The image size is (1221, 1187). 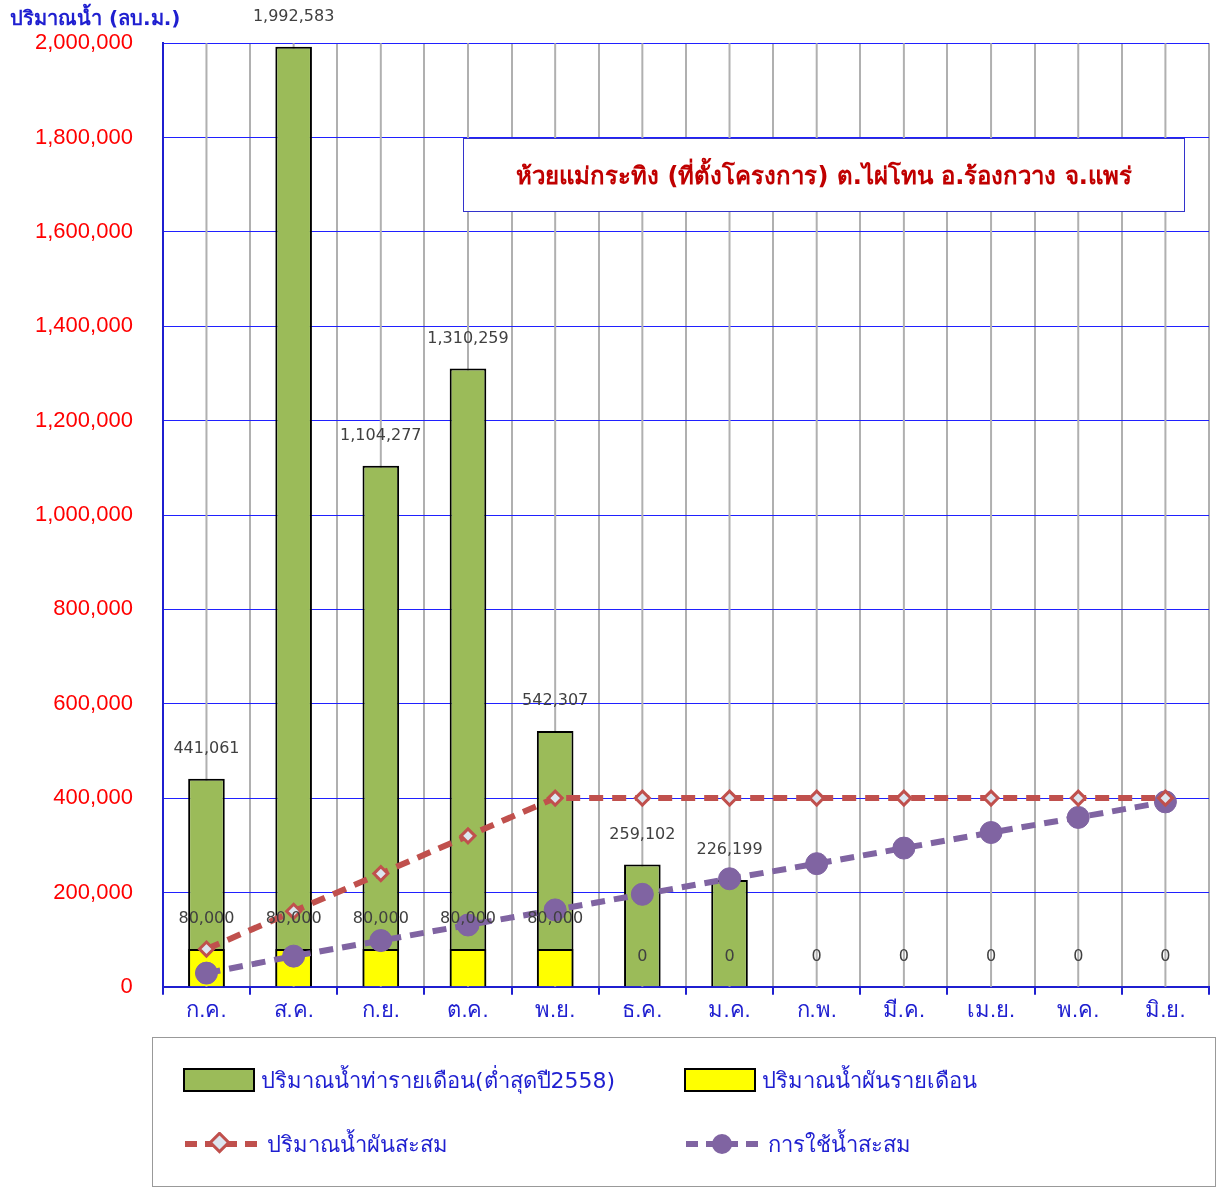 What do you see at coordinates (991, 1010) in the screenshot?
I see `x-tick-label: เม.ย.` at bounding box center [991, 1010].